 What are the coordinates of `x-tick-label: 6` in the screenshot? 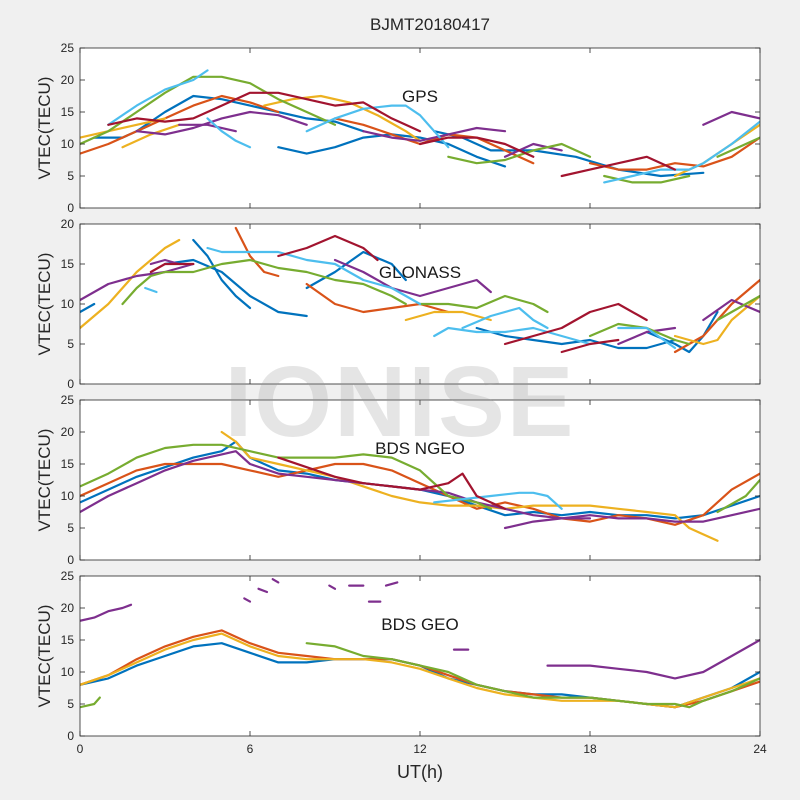 It's located at (250, 749).